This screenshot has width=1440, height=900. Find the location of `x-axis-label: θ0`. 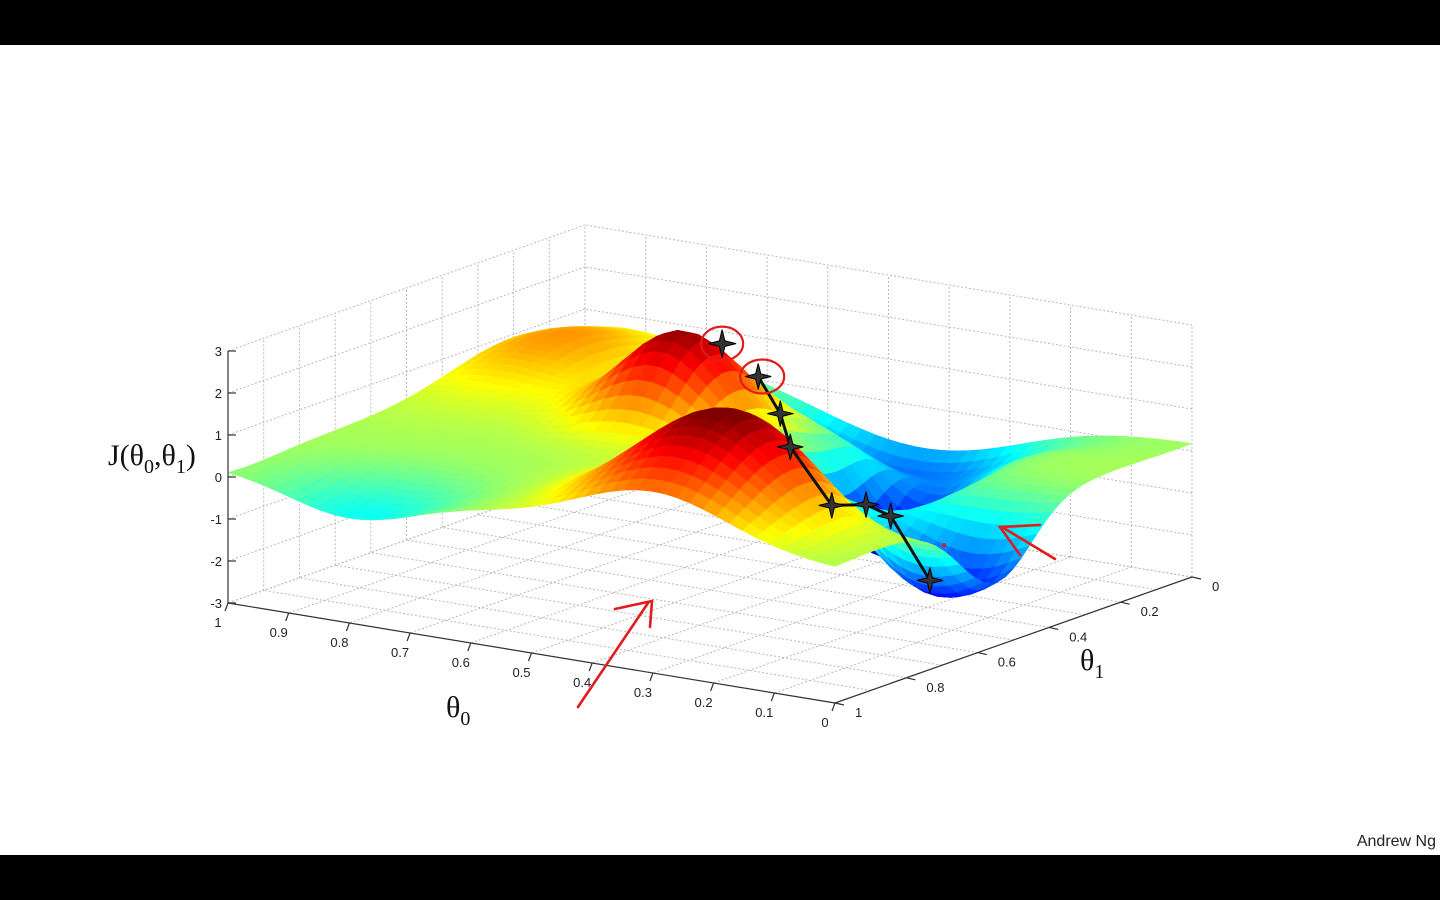

x-axis-label: θ0 is located at coordinates (458, 710).